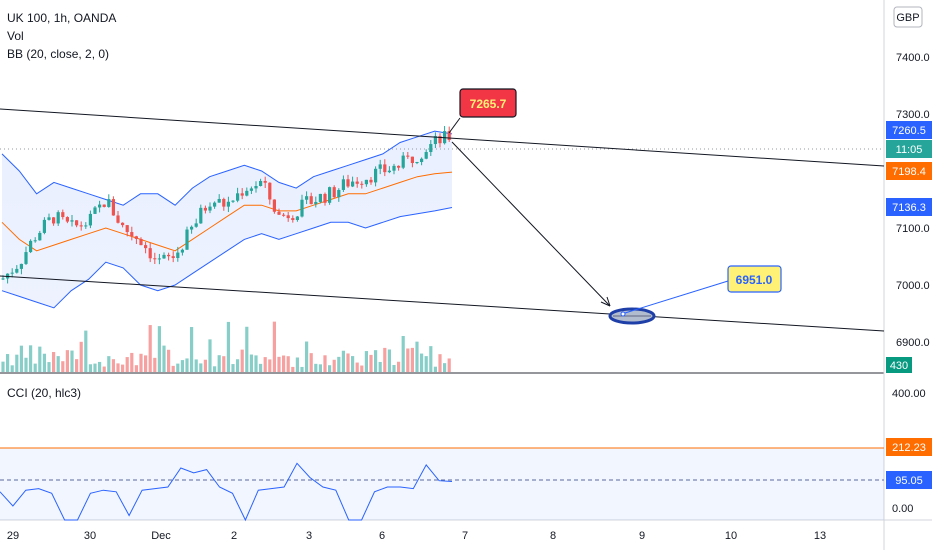 Image resolution: width=932 pixels, height=550 pixels. I want to click on cci-current-value: 95.05, so click(909, 481).